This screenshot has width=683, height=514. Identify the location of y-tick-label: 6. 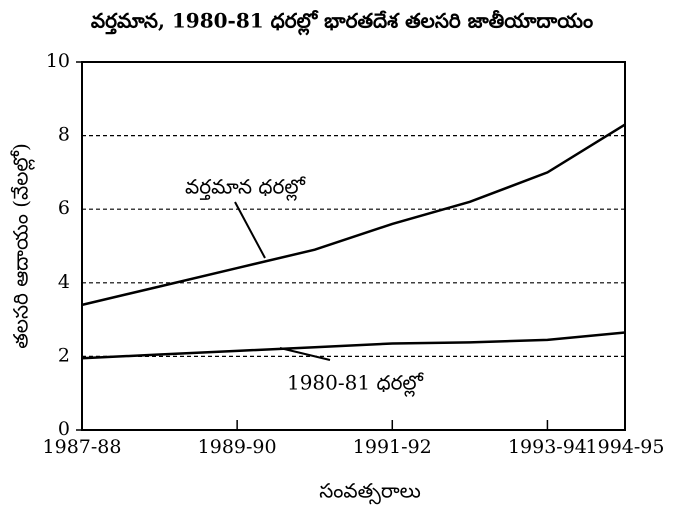
(64, 208).